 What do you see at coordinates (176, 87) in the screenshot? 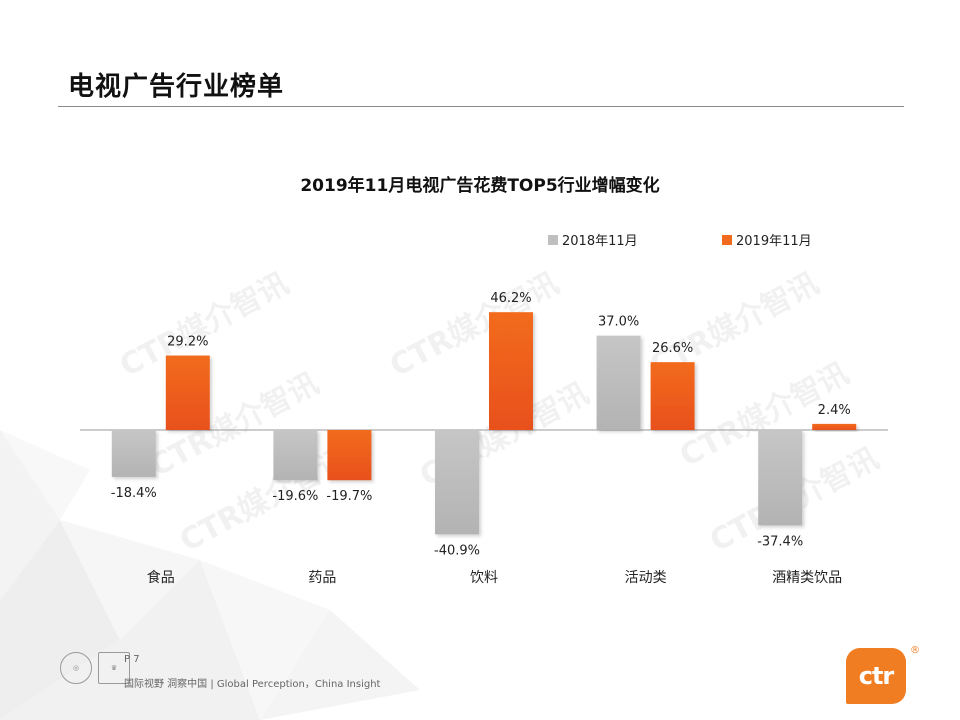
I see `page-title: 电视广告行业榜单` at bounding box center [176, 87].